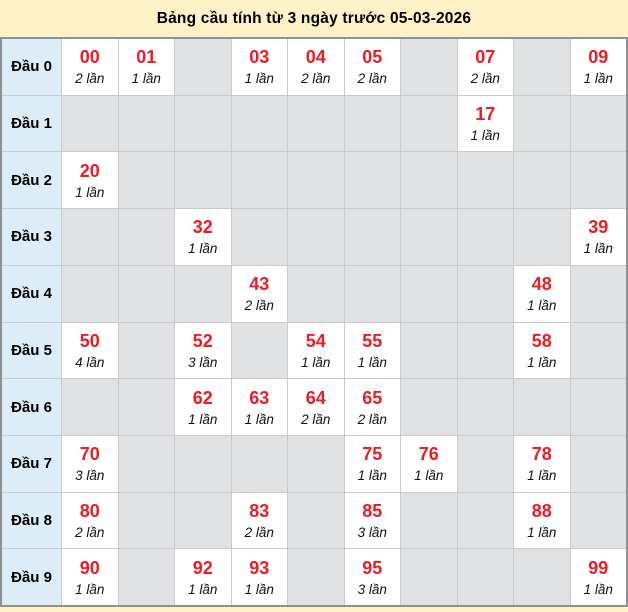 This screenshot has height=612, width=628. I want to click on cell-number: 92, so click(202, 567).